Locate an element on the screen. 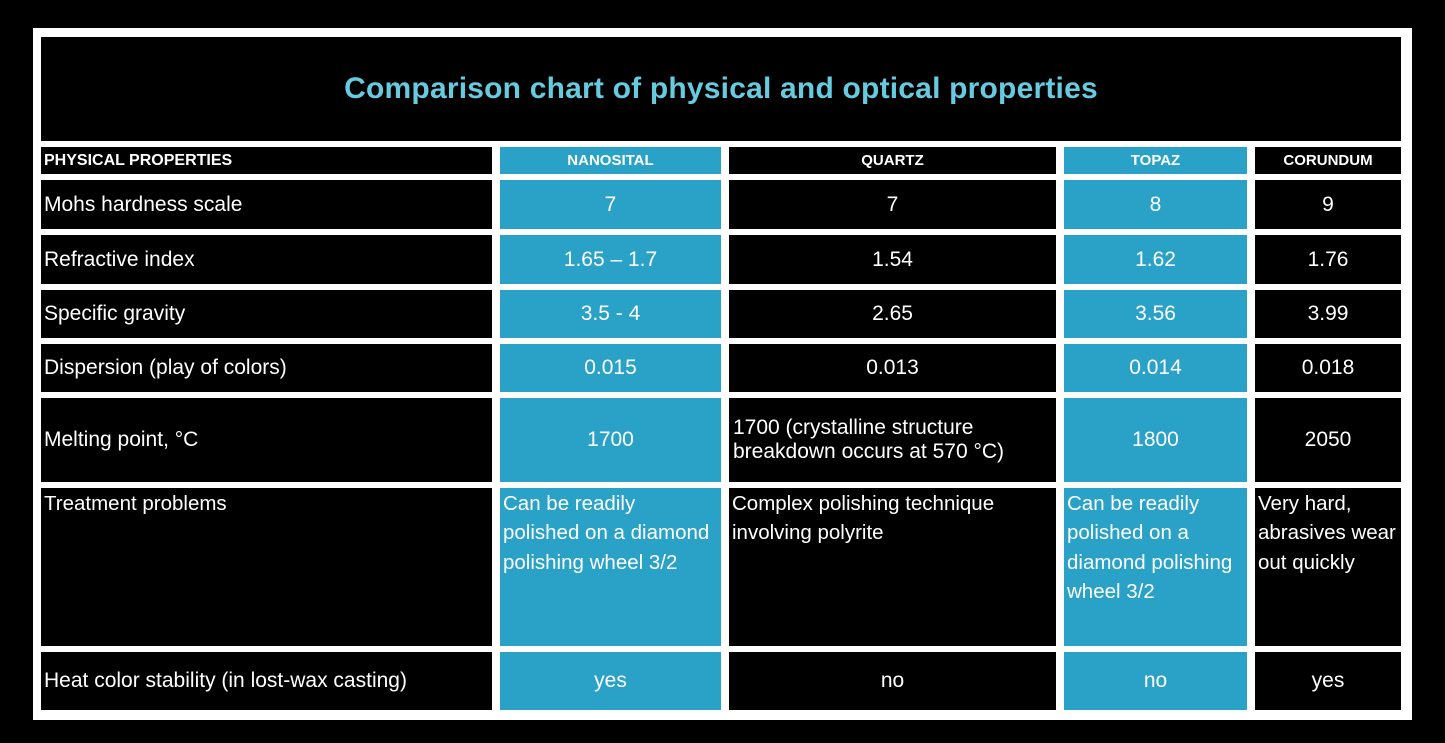 The width and height of the screenshot is (1445, 743). column-header-quartz: QUARTZ is located at coordinates (892, 160).